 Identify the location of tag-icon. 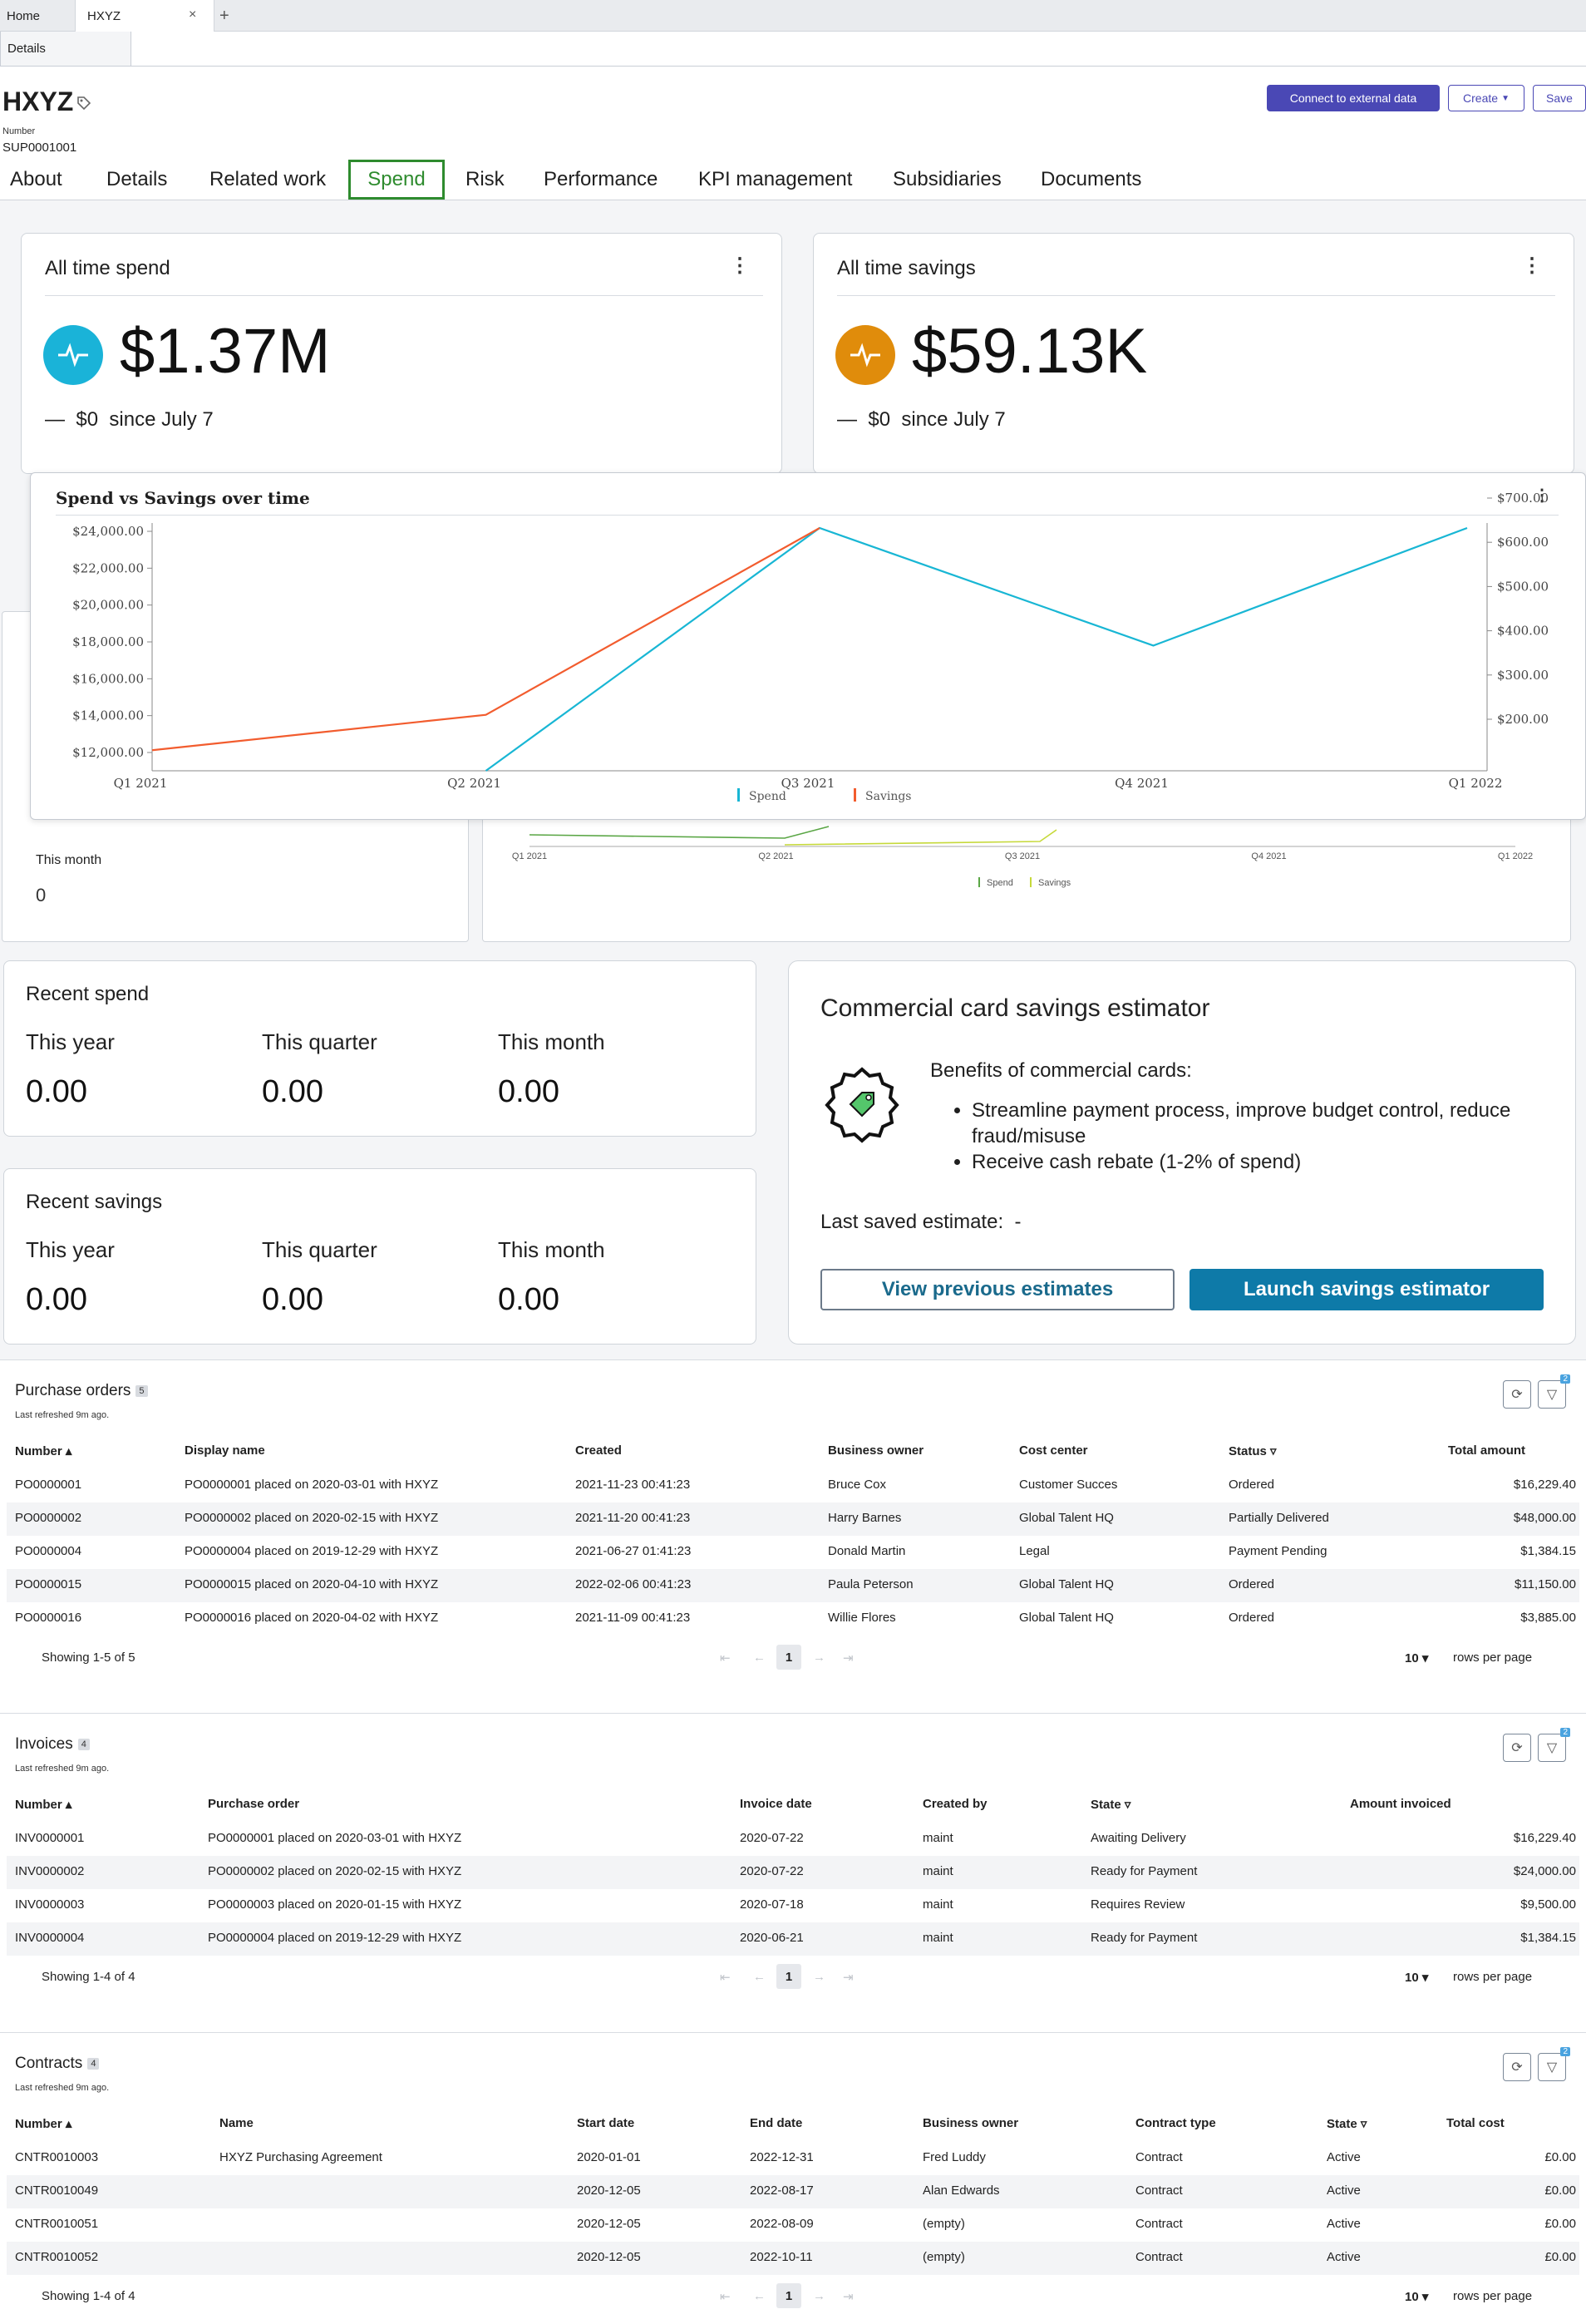
(83, 104).